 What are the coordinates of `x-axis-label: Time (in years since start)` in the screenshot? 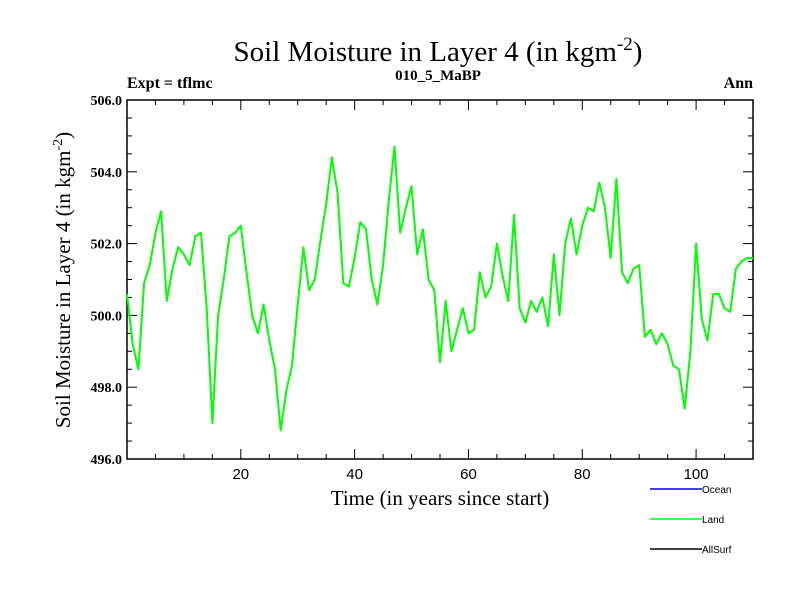 It's located at (440, 498).